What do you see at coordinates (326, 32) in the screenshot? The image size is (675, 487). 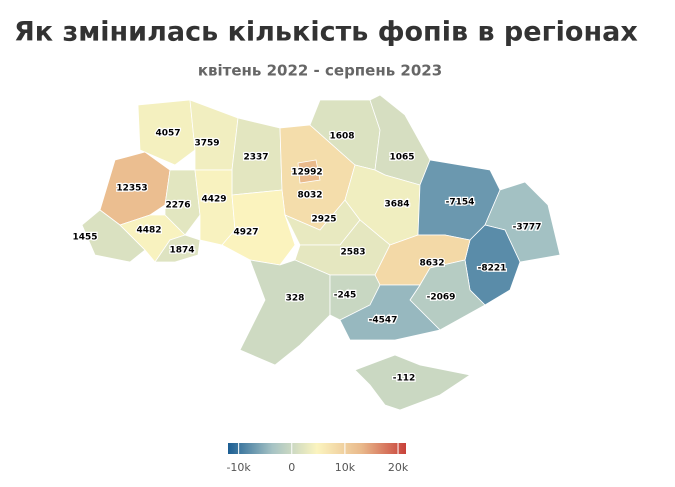 I see `map-title: Як змінилась кількість фопів в регіонах` at bounding box center [326, 32].